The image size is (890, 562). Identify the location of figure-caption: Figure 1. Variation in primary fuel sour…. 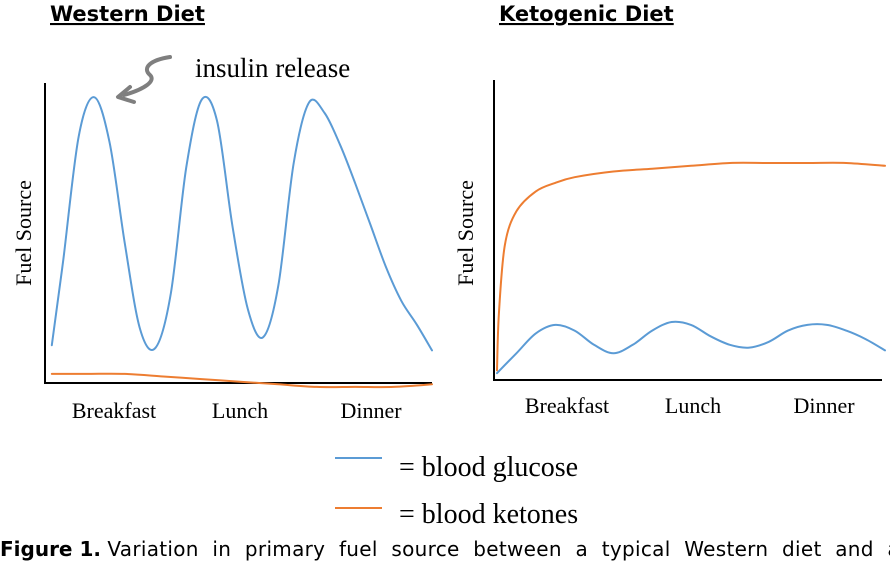
(445, 549).